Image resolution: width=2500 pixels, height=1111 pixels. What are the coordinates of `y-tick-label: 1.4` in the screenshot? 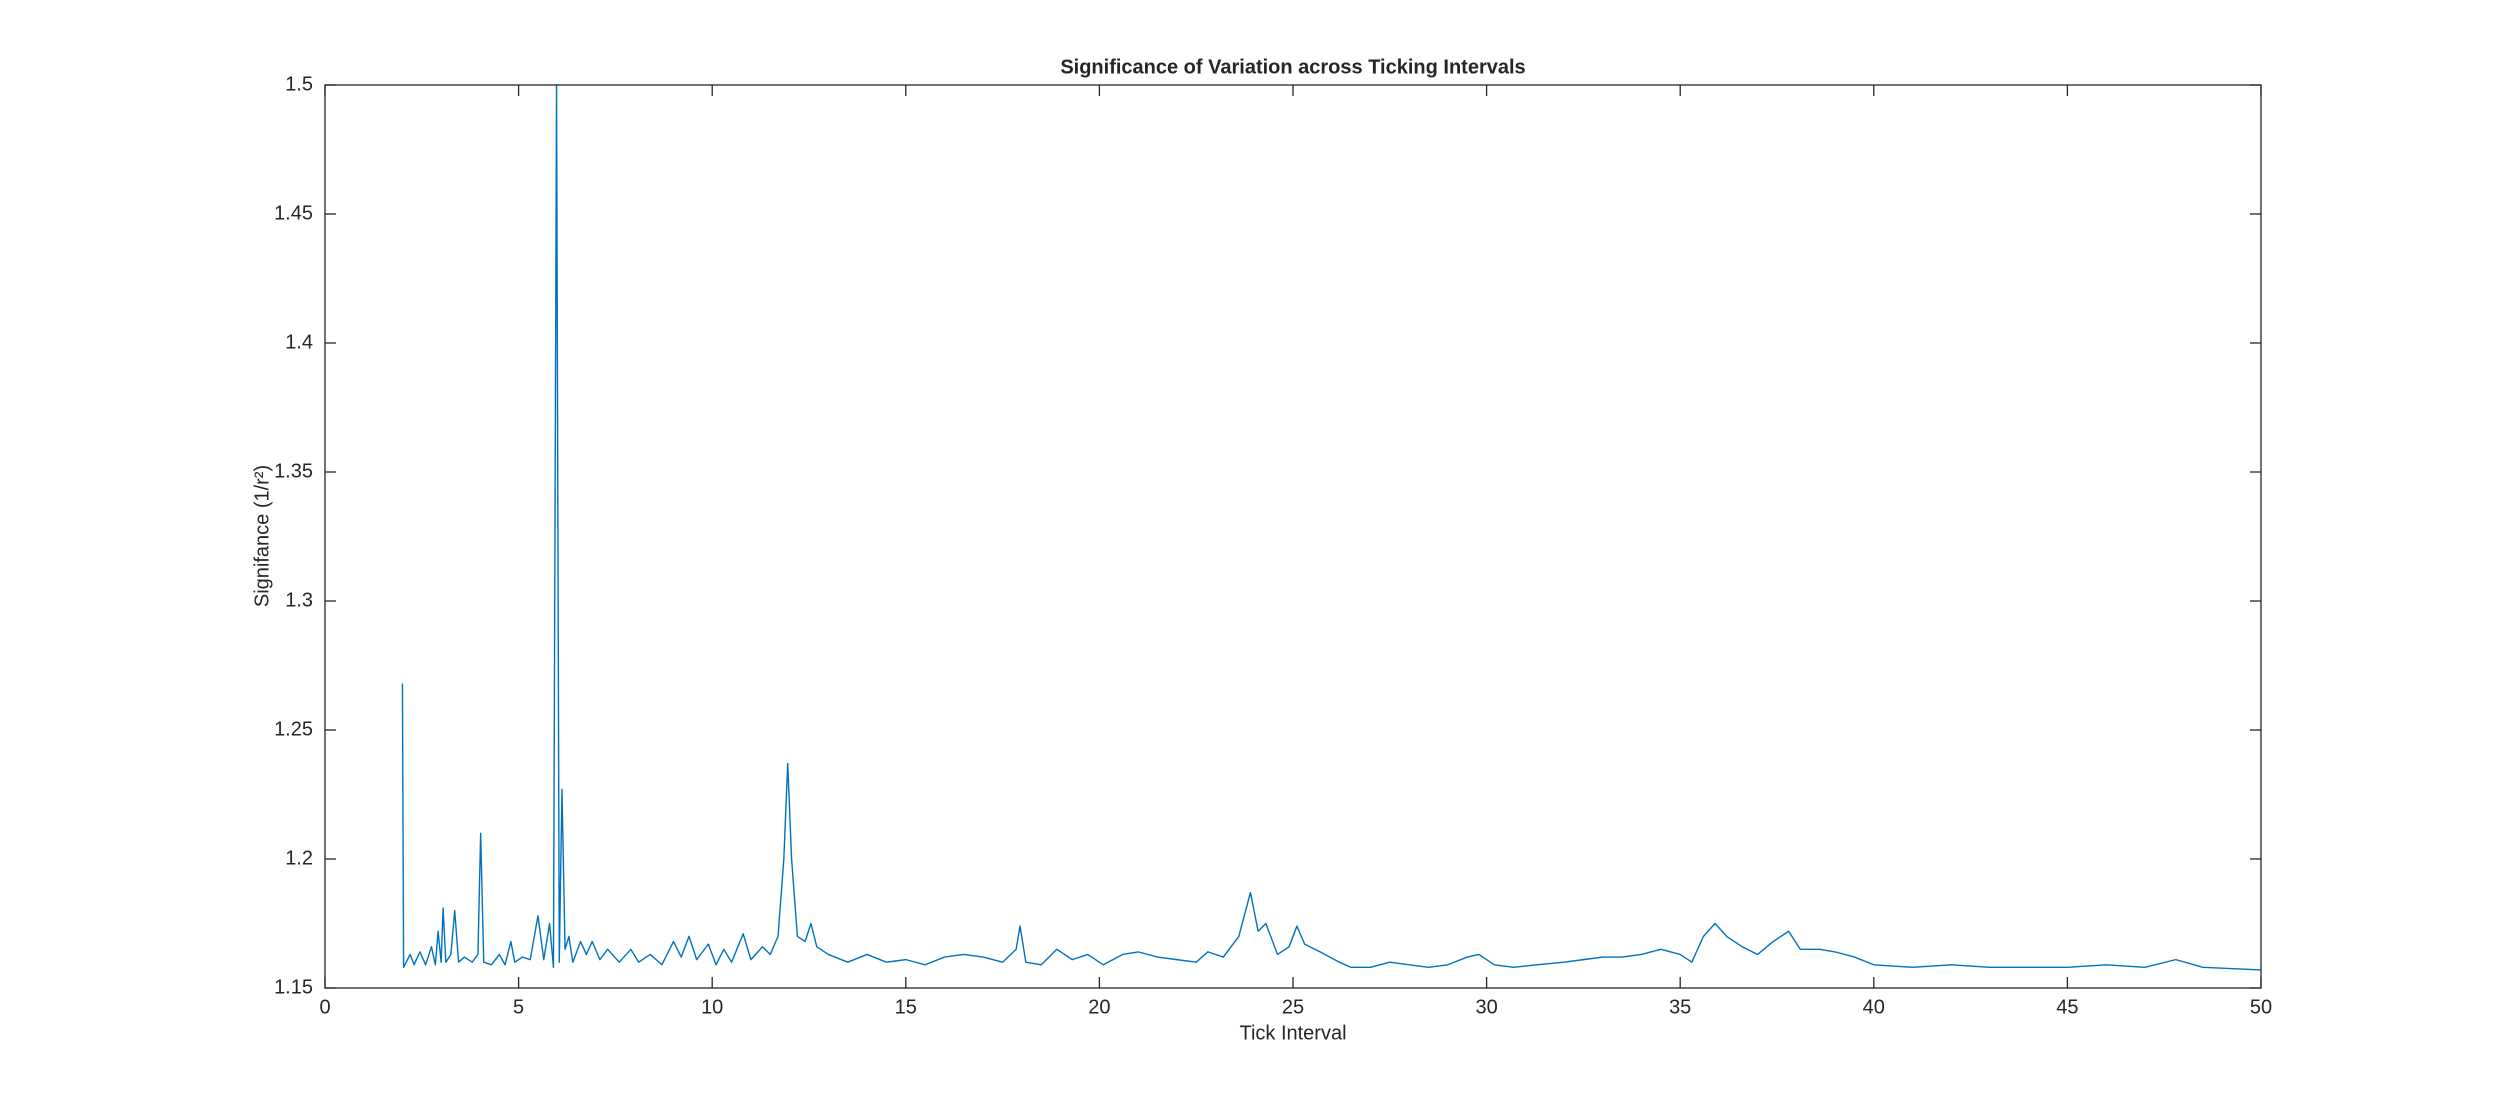 It's located at (299, 342).